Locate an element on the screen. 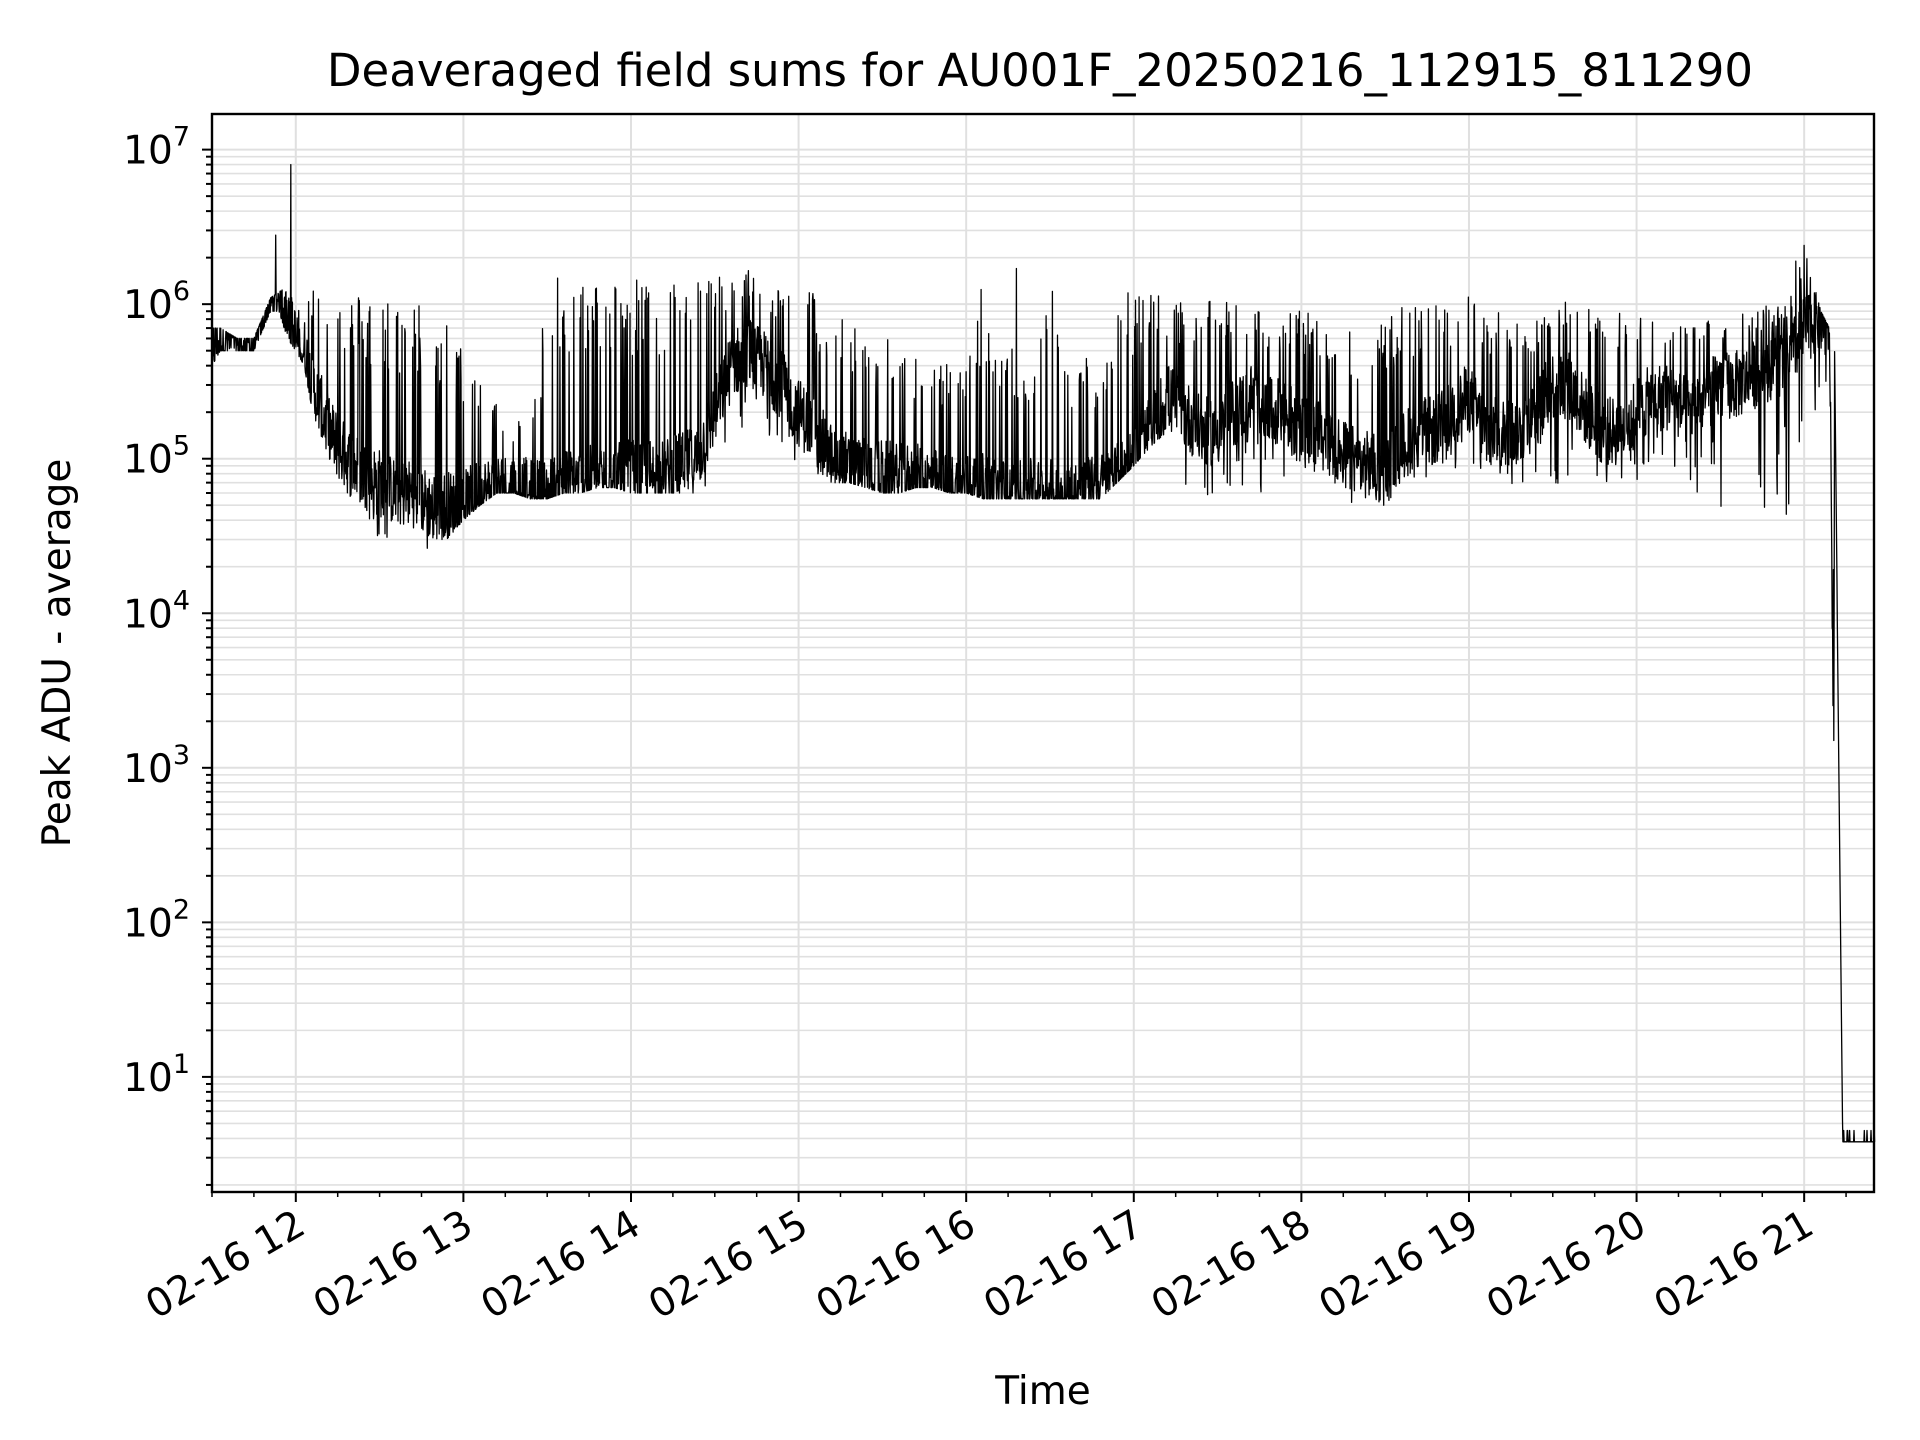 This screenshot has height=1440, width=1920. y-tick-label: 10⁷ is located at coordinates (156, 148).